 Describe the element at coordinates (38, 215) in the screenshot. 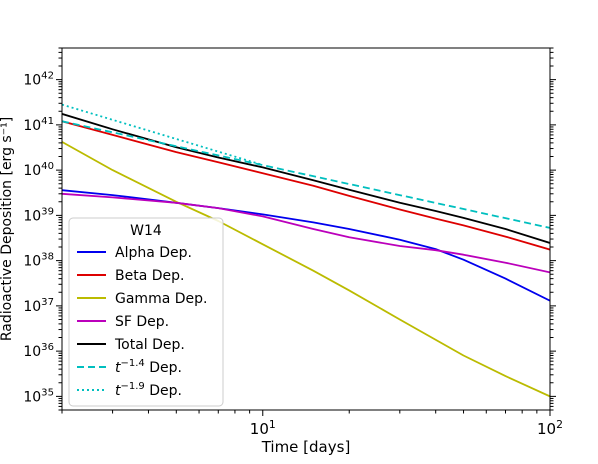

I see `y-tick-label: 1039` at that location.